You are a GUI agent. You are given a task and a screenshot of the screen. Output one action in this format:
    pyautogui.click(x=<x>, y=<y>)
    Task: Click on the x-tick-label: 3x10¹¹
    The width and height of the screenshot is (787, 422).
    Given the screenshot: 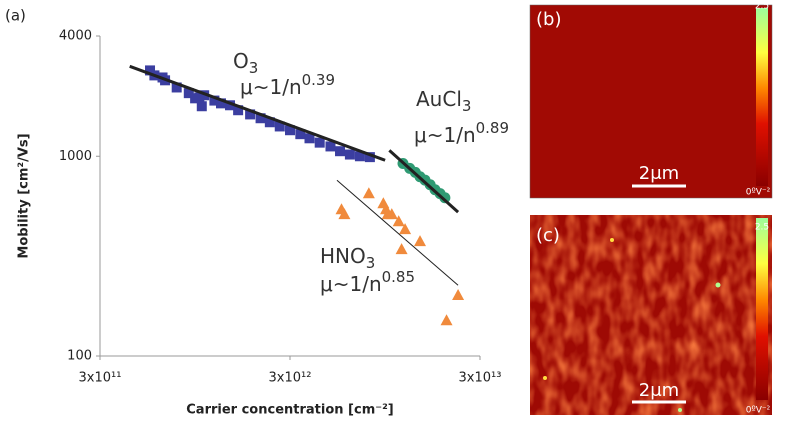 What is the action you would take?
    pyautogui.click(x=100, y=378)
    